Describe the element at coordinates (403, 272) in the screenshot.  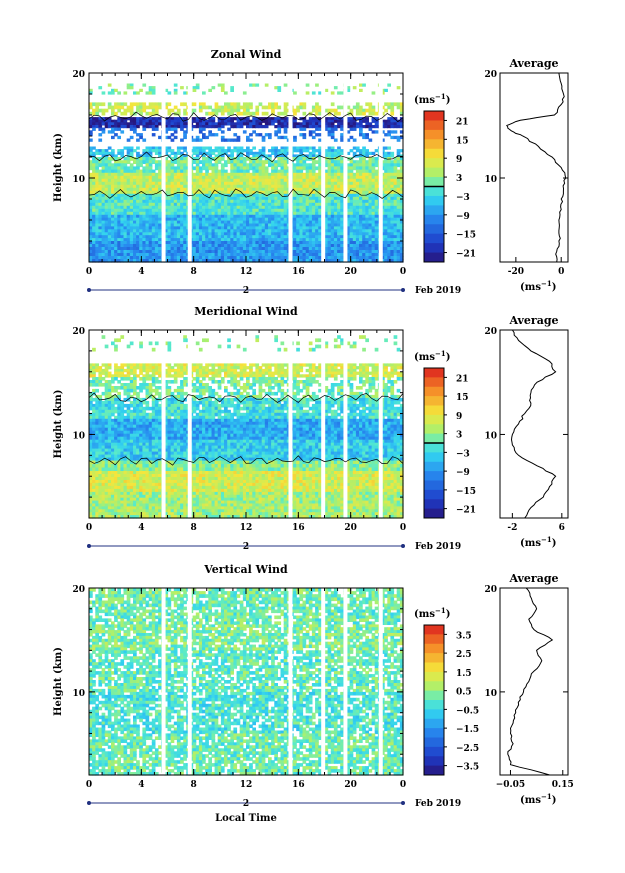
I see `x-tick-label: 0` at that location.